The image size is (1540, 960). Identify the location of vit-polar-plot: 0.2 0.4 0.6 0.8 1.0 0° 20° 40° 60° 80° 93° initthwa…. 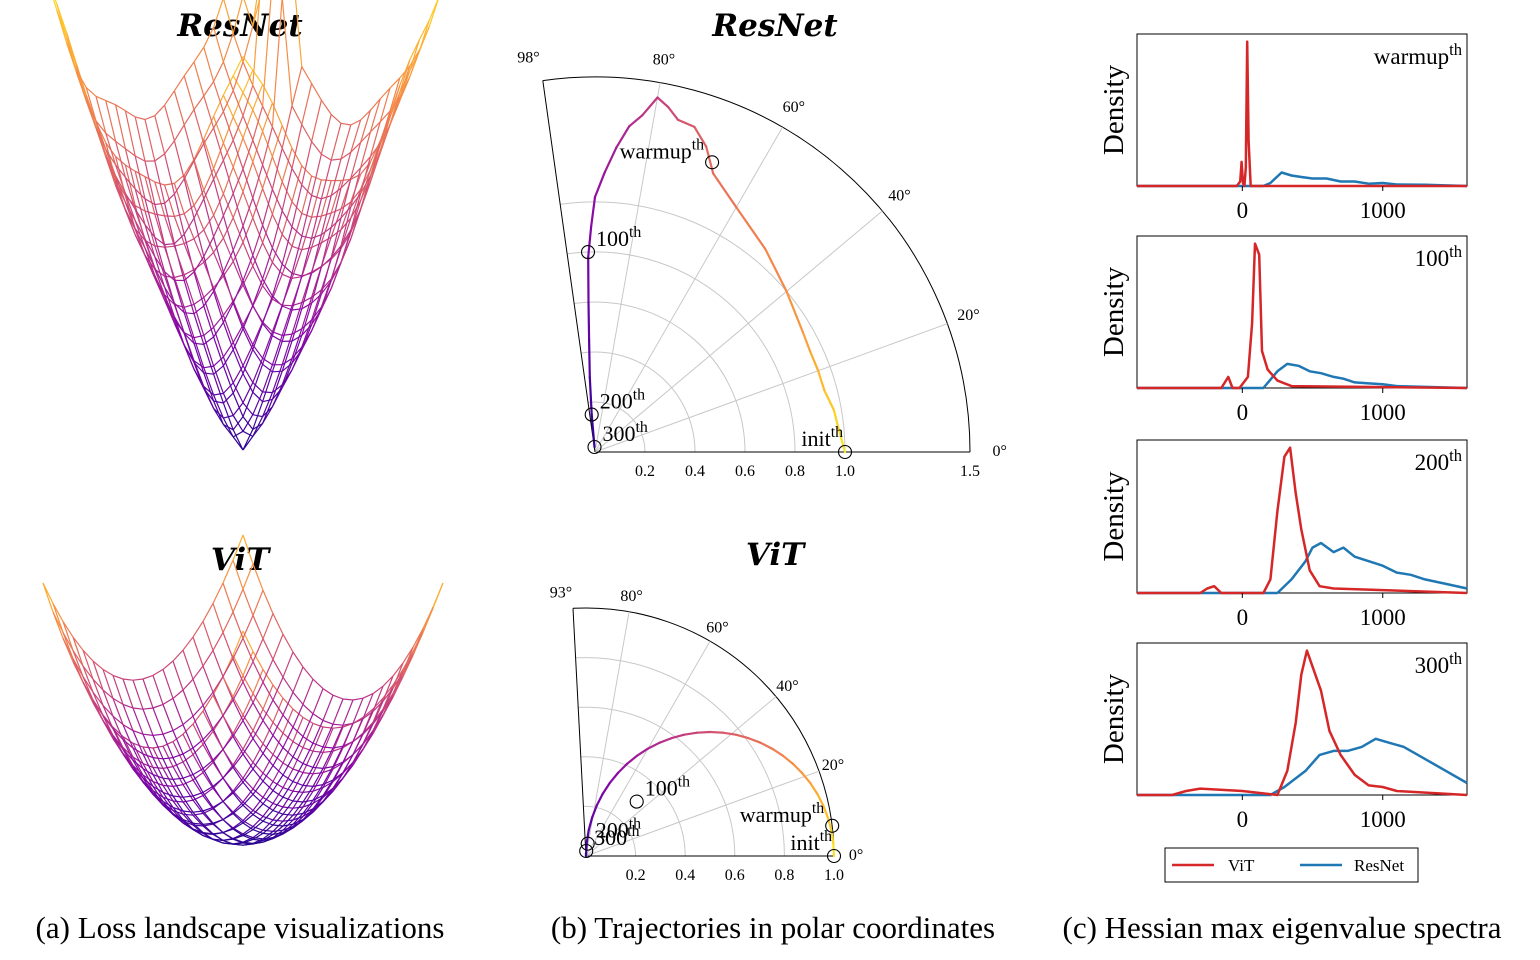
(707, 735).